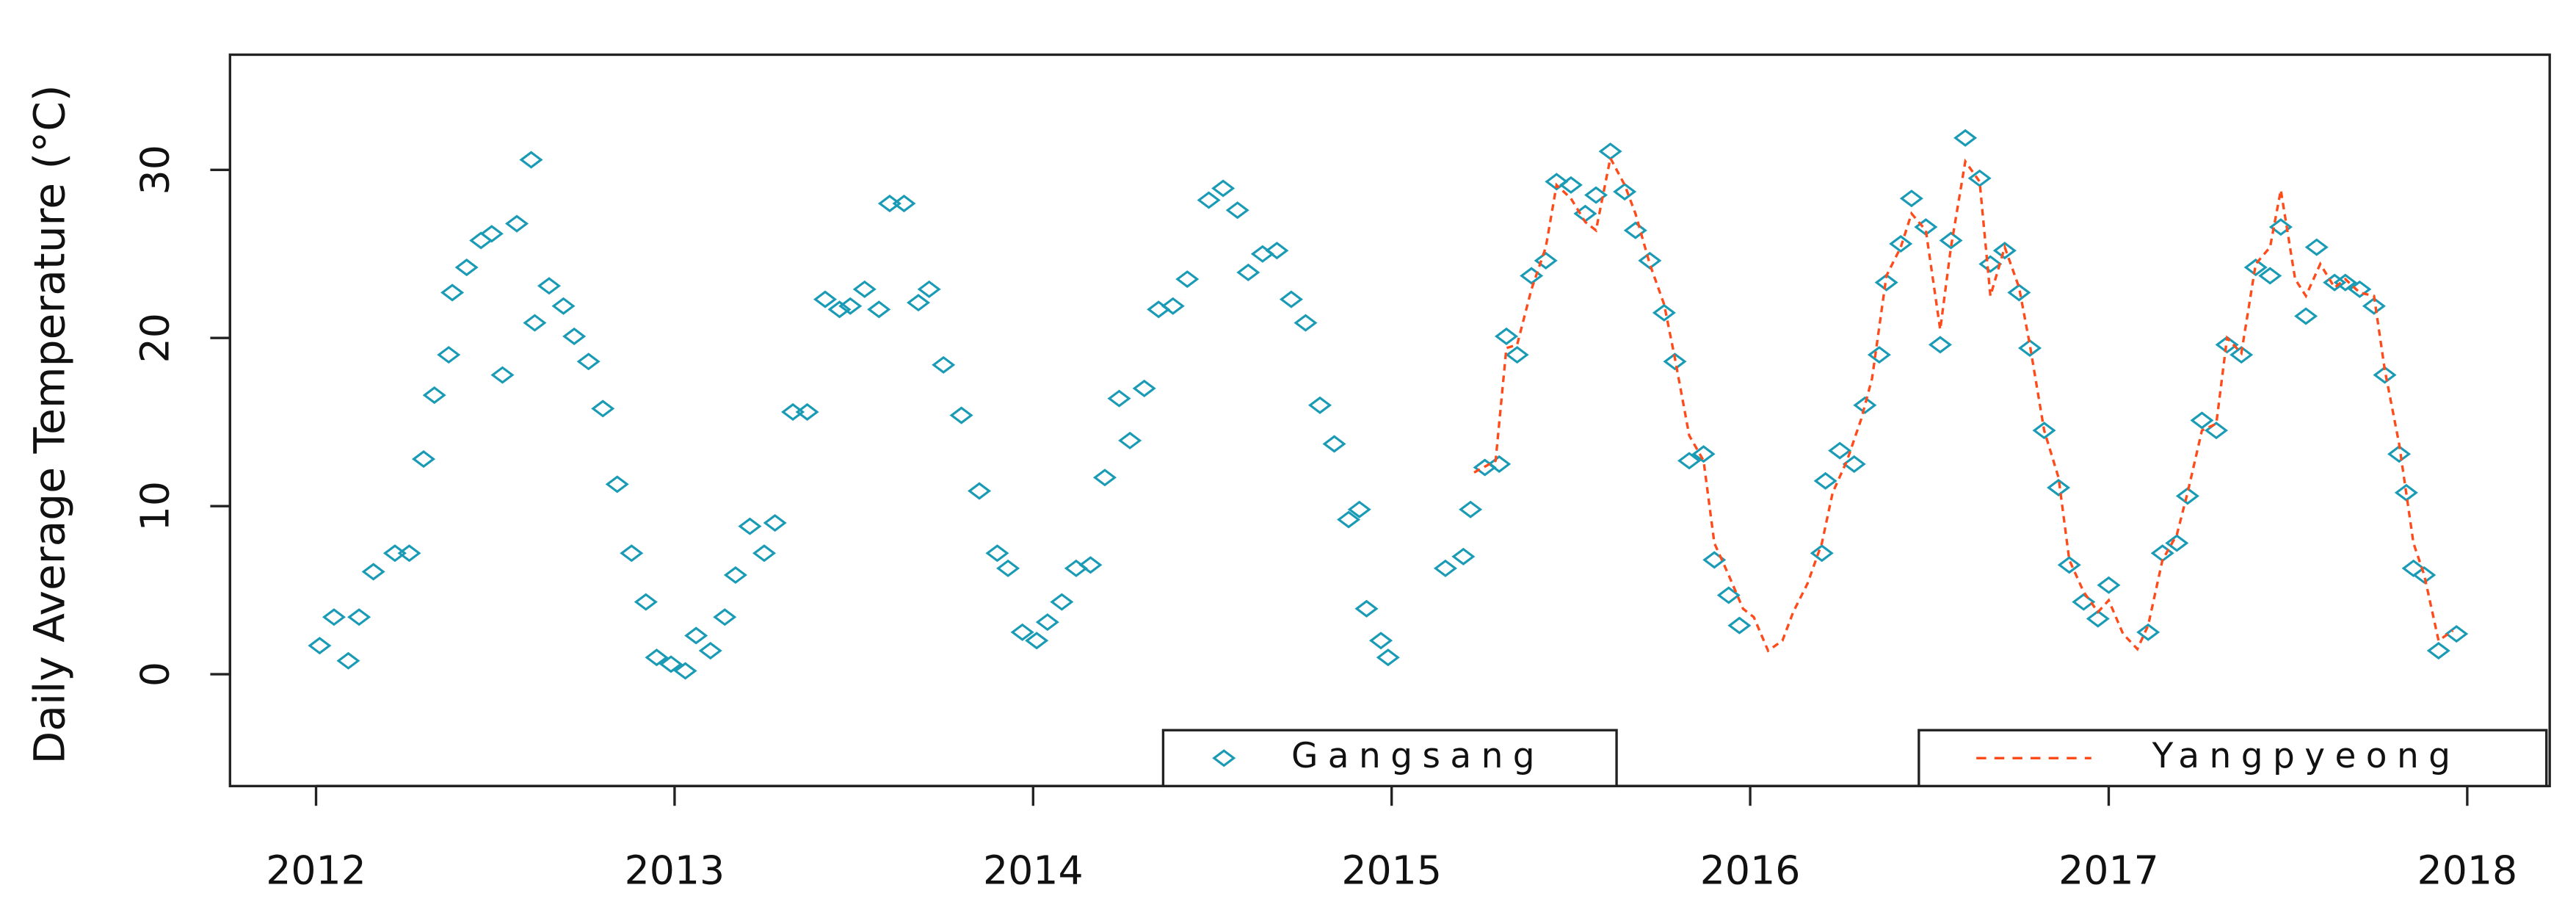  What do you see at coordinates (316, 870) in the screenshot?
I see `x-tick-label: 2012` at bounding box center [316, 870].